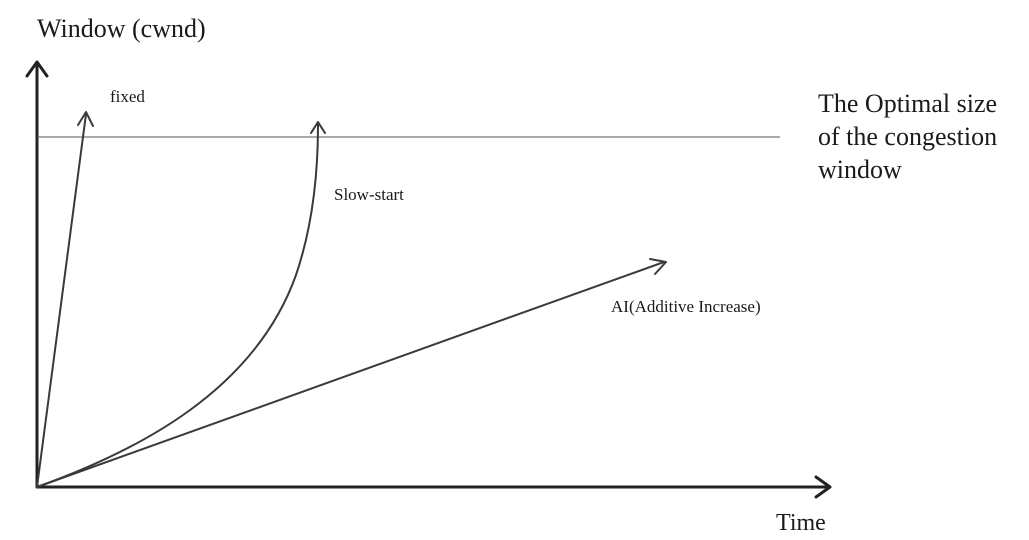 This screenshot has height=540, width=1029. Describe the element at coordinates (686, 306) in the screenshot. I see `additive-increase-label: AI(Additive Increase)` at that location.